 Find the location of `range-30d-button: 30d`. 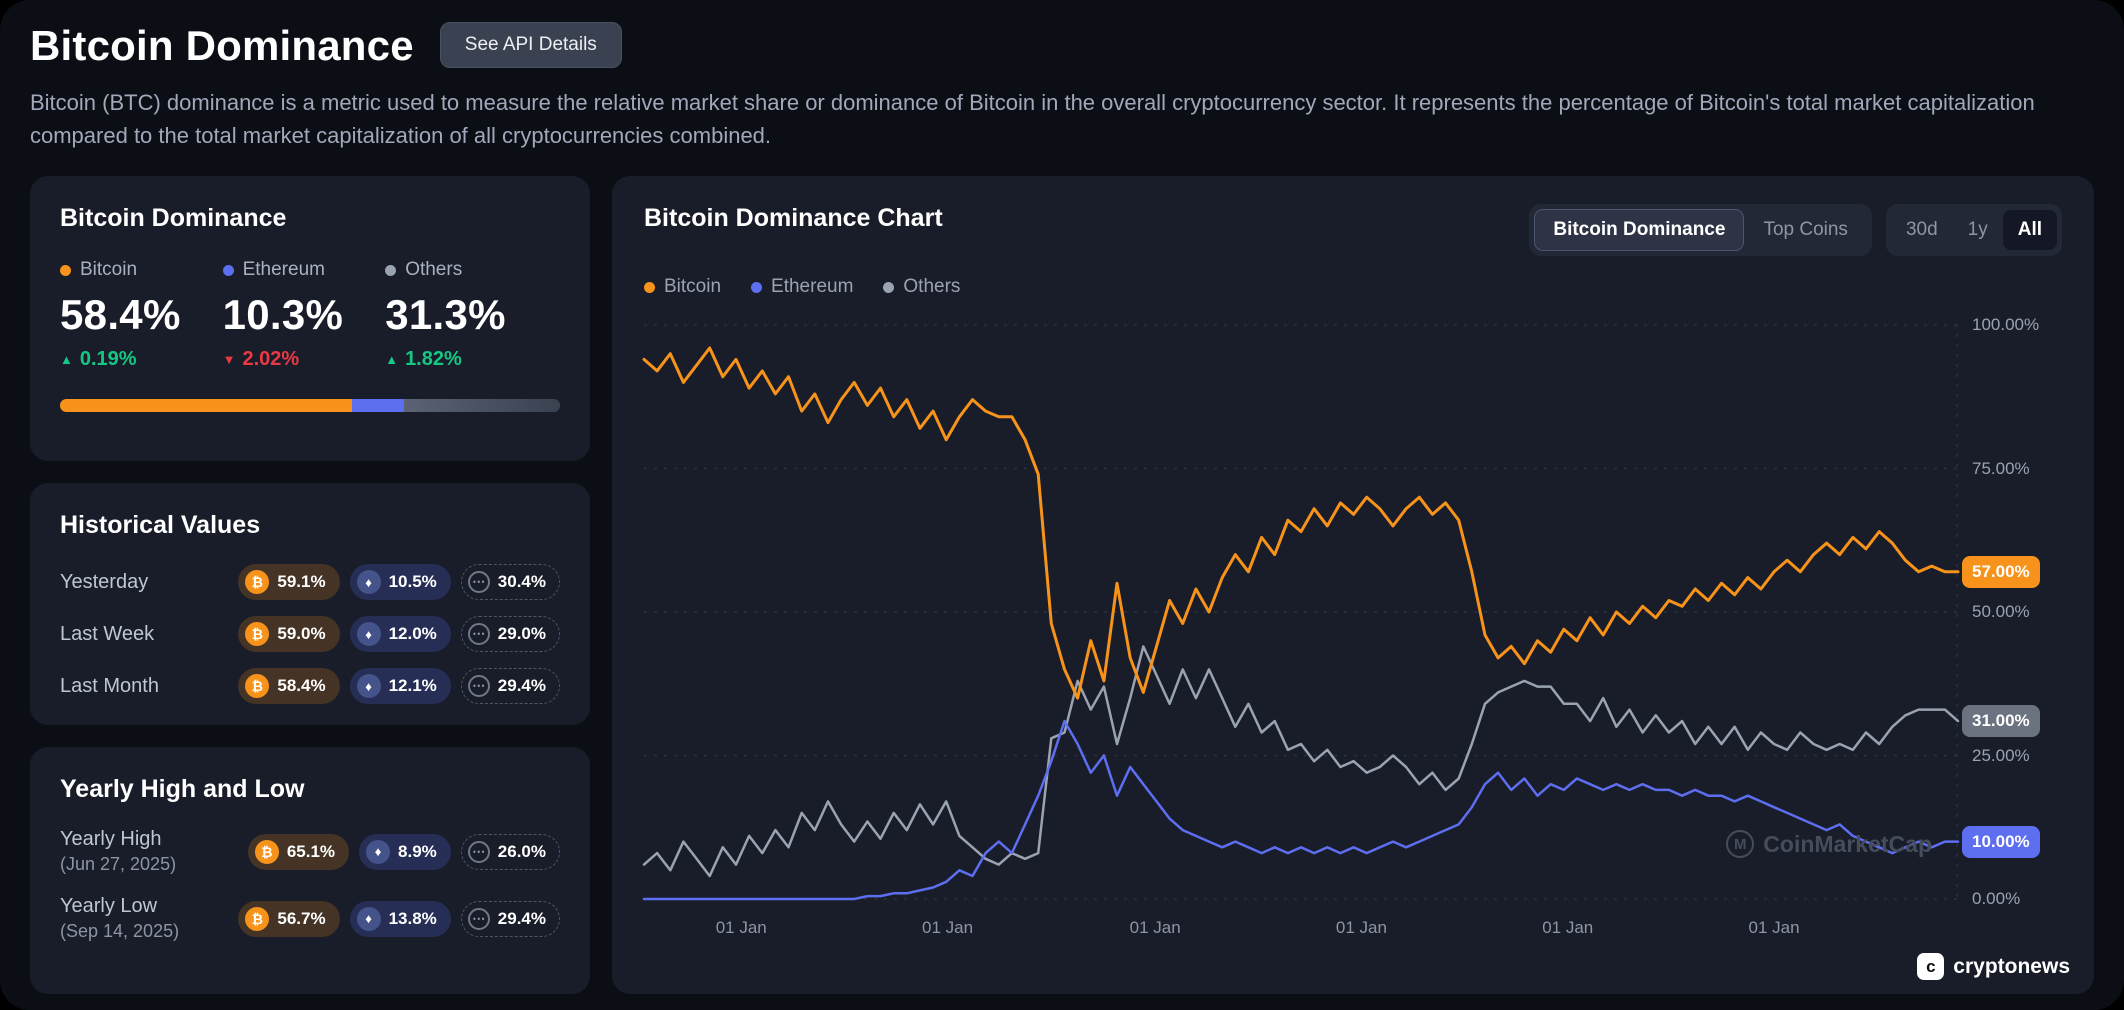

range-30d-button: 30d is located at coordinates (1922, 230).